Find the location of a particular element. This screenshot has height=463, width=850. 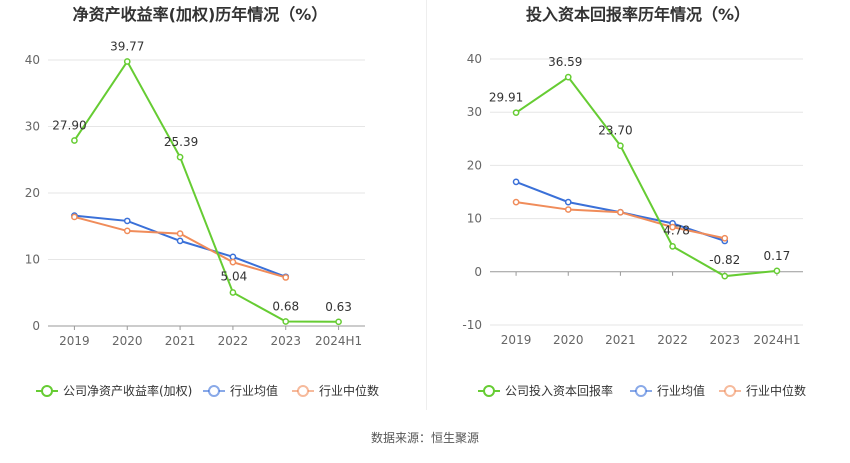

data-label: 0.68 is located at coordinates (285, 306).